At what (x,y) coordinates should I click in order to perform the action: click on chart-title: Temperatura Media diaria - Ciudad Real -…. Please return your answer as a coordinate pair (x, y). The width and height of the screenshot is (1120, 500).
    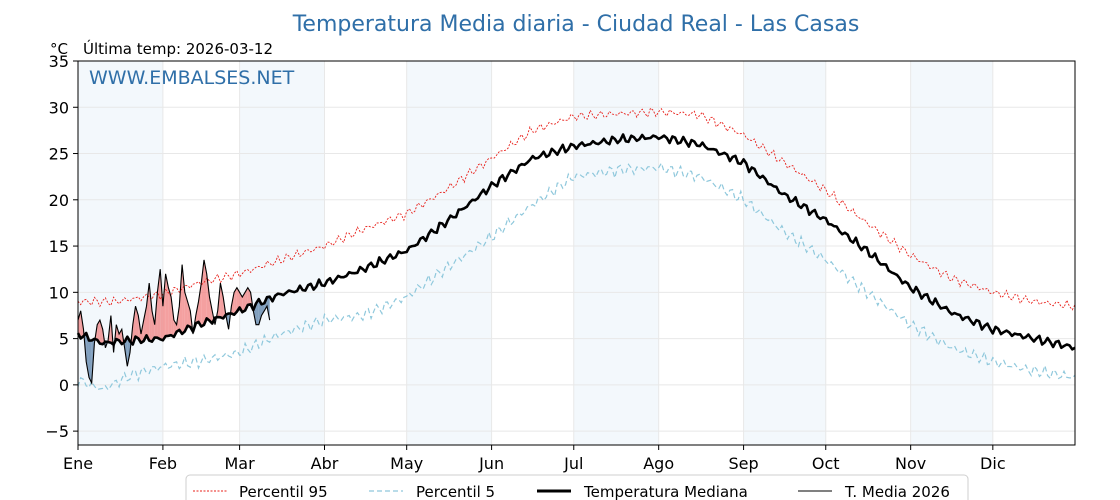
    Looking at the image, I should click on (576, 24).